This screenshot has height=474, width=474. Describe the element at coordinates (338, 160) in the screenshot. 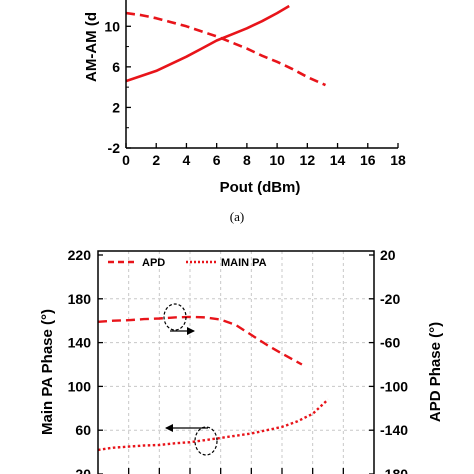

I see `top-x-tick-label: 14` at that location.